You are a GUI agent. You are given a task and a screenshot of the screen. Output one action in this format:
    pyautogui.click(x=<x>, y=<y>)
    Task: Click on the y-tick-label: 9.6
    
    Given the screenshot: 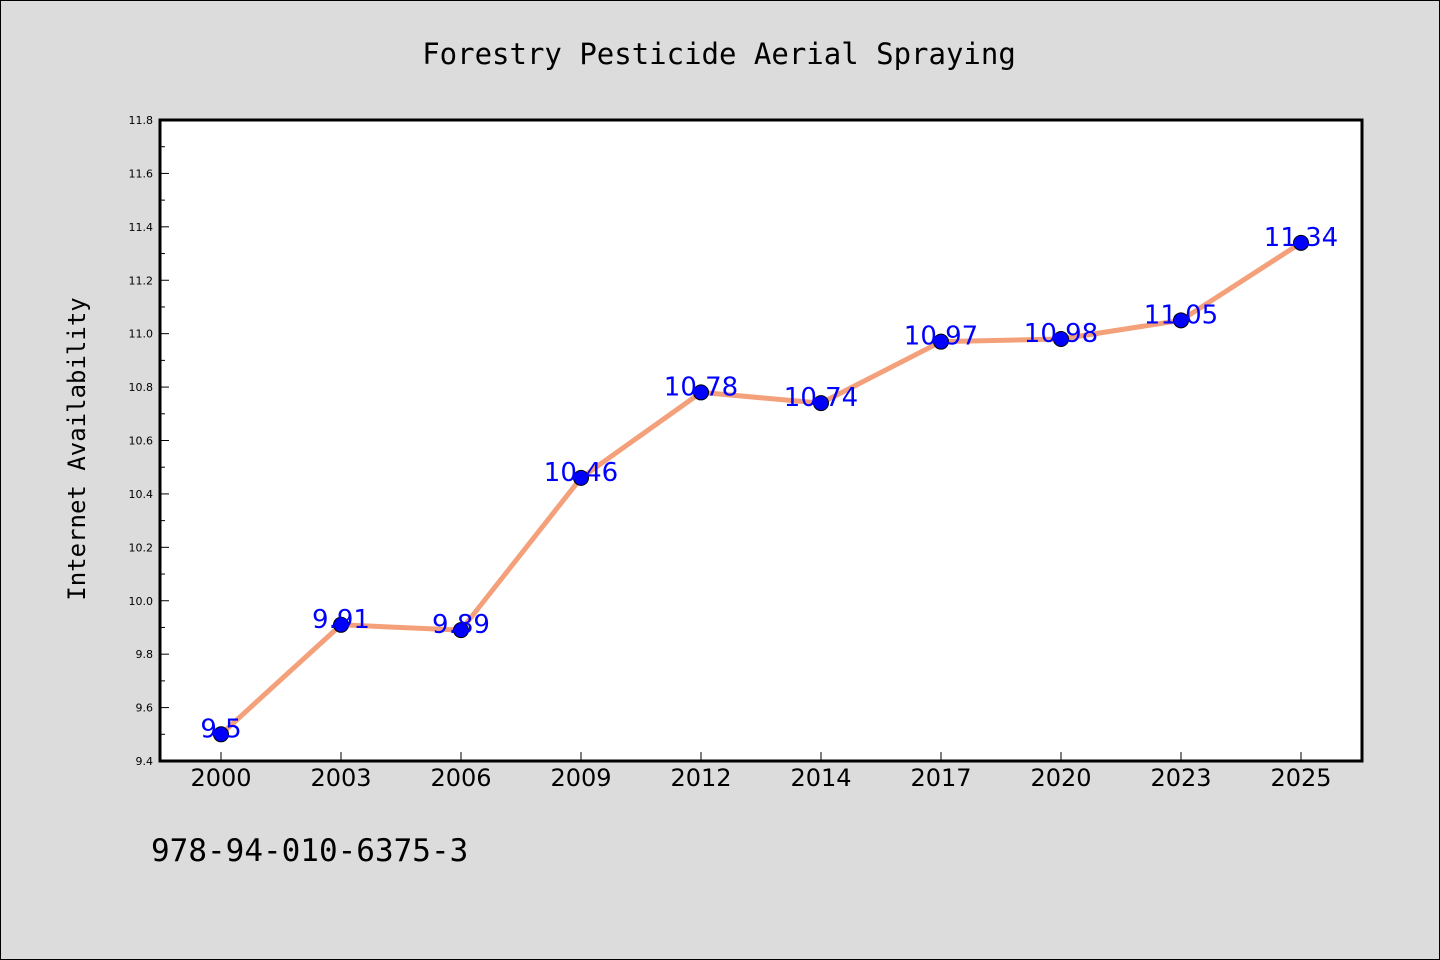 What is the action you would take?
    pyautogui.click(x=145, y=708)
    